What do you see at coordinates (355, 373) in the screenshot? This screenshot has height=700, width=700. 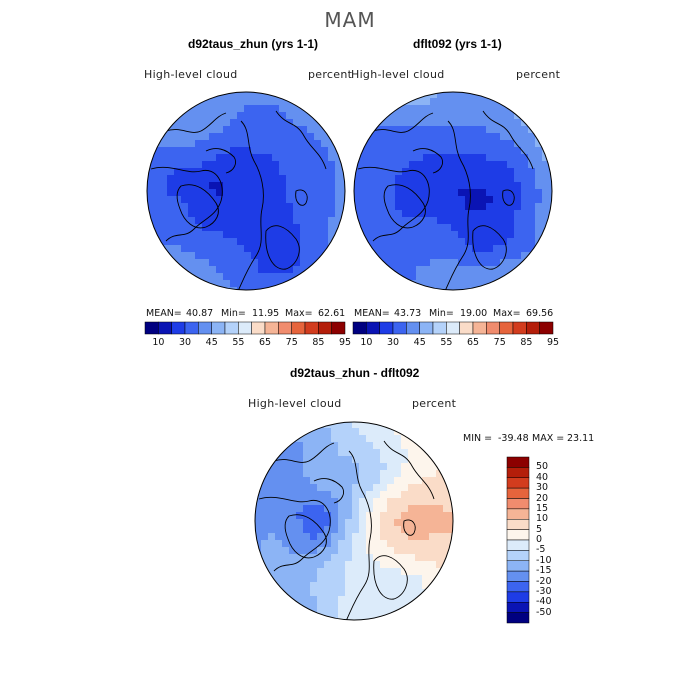 I see `panel-3-title: d92taus_zhun - dflt092` at bounding box center [355, 373].